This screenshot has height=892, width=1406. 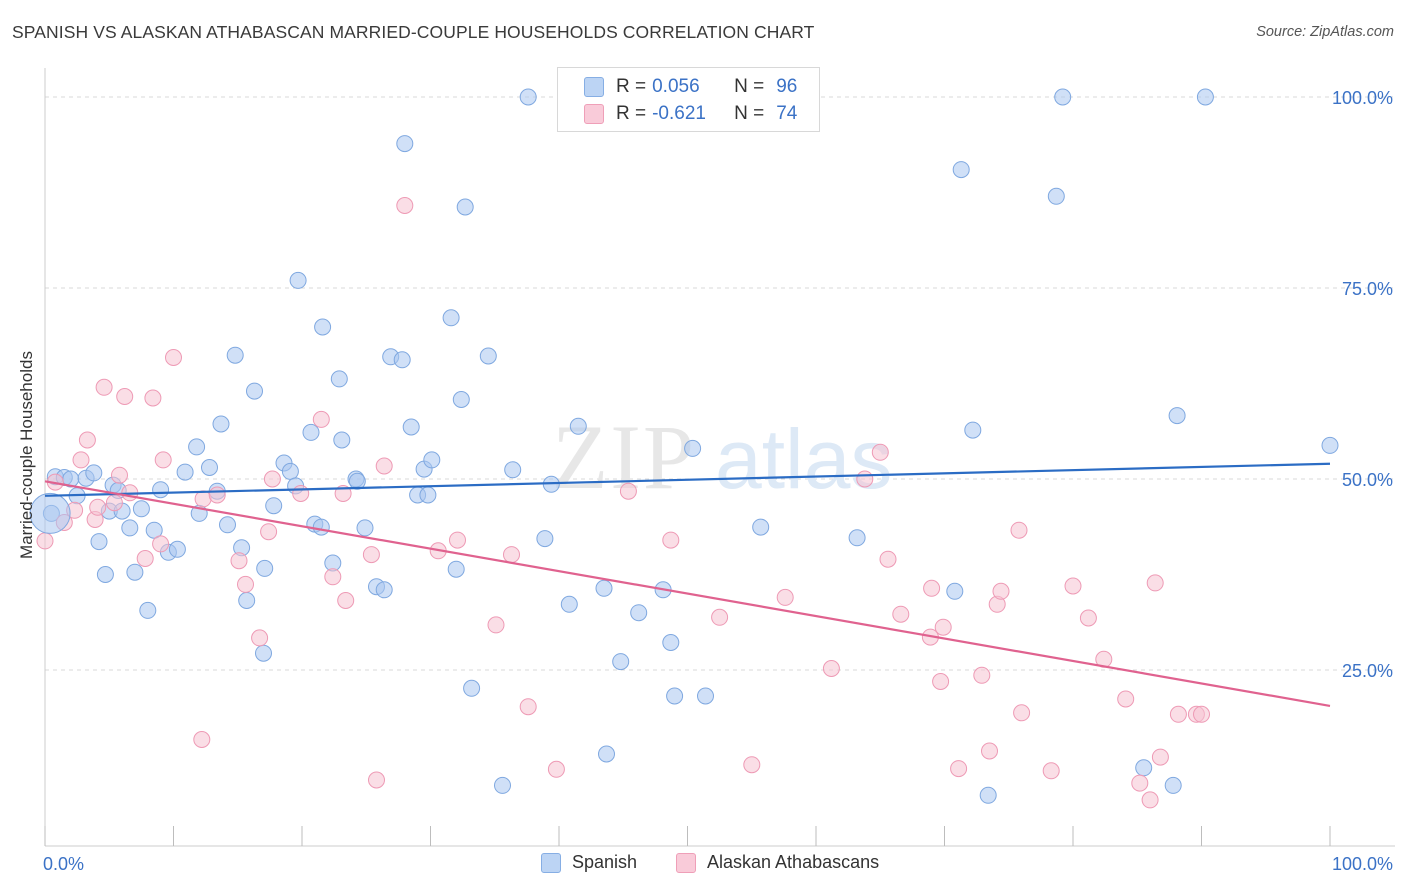 What do you see at coordinates (594, 87) in the screenshot?
I see `legend-swatch-spanish` at bounding box center [594, 87].